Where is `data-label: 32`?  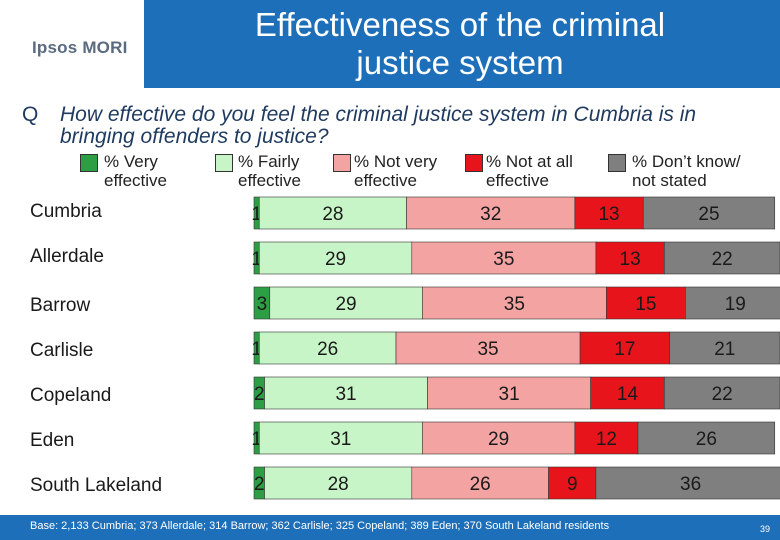 data-label: 32 is located at coordinates (490, 214).